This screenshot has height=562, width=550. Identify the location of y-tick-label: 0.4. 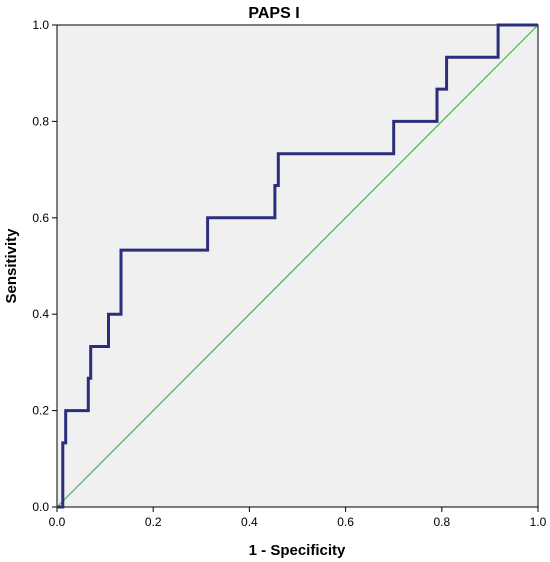
(40, 314).